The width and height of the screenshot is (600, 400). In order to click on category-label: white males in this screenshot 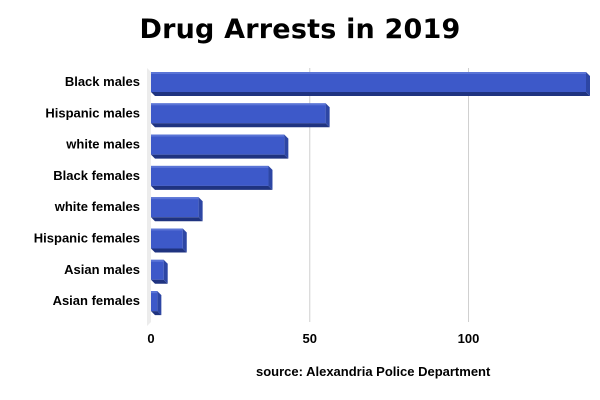, I will do `click(102, 144)`.